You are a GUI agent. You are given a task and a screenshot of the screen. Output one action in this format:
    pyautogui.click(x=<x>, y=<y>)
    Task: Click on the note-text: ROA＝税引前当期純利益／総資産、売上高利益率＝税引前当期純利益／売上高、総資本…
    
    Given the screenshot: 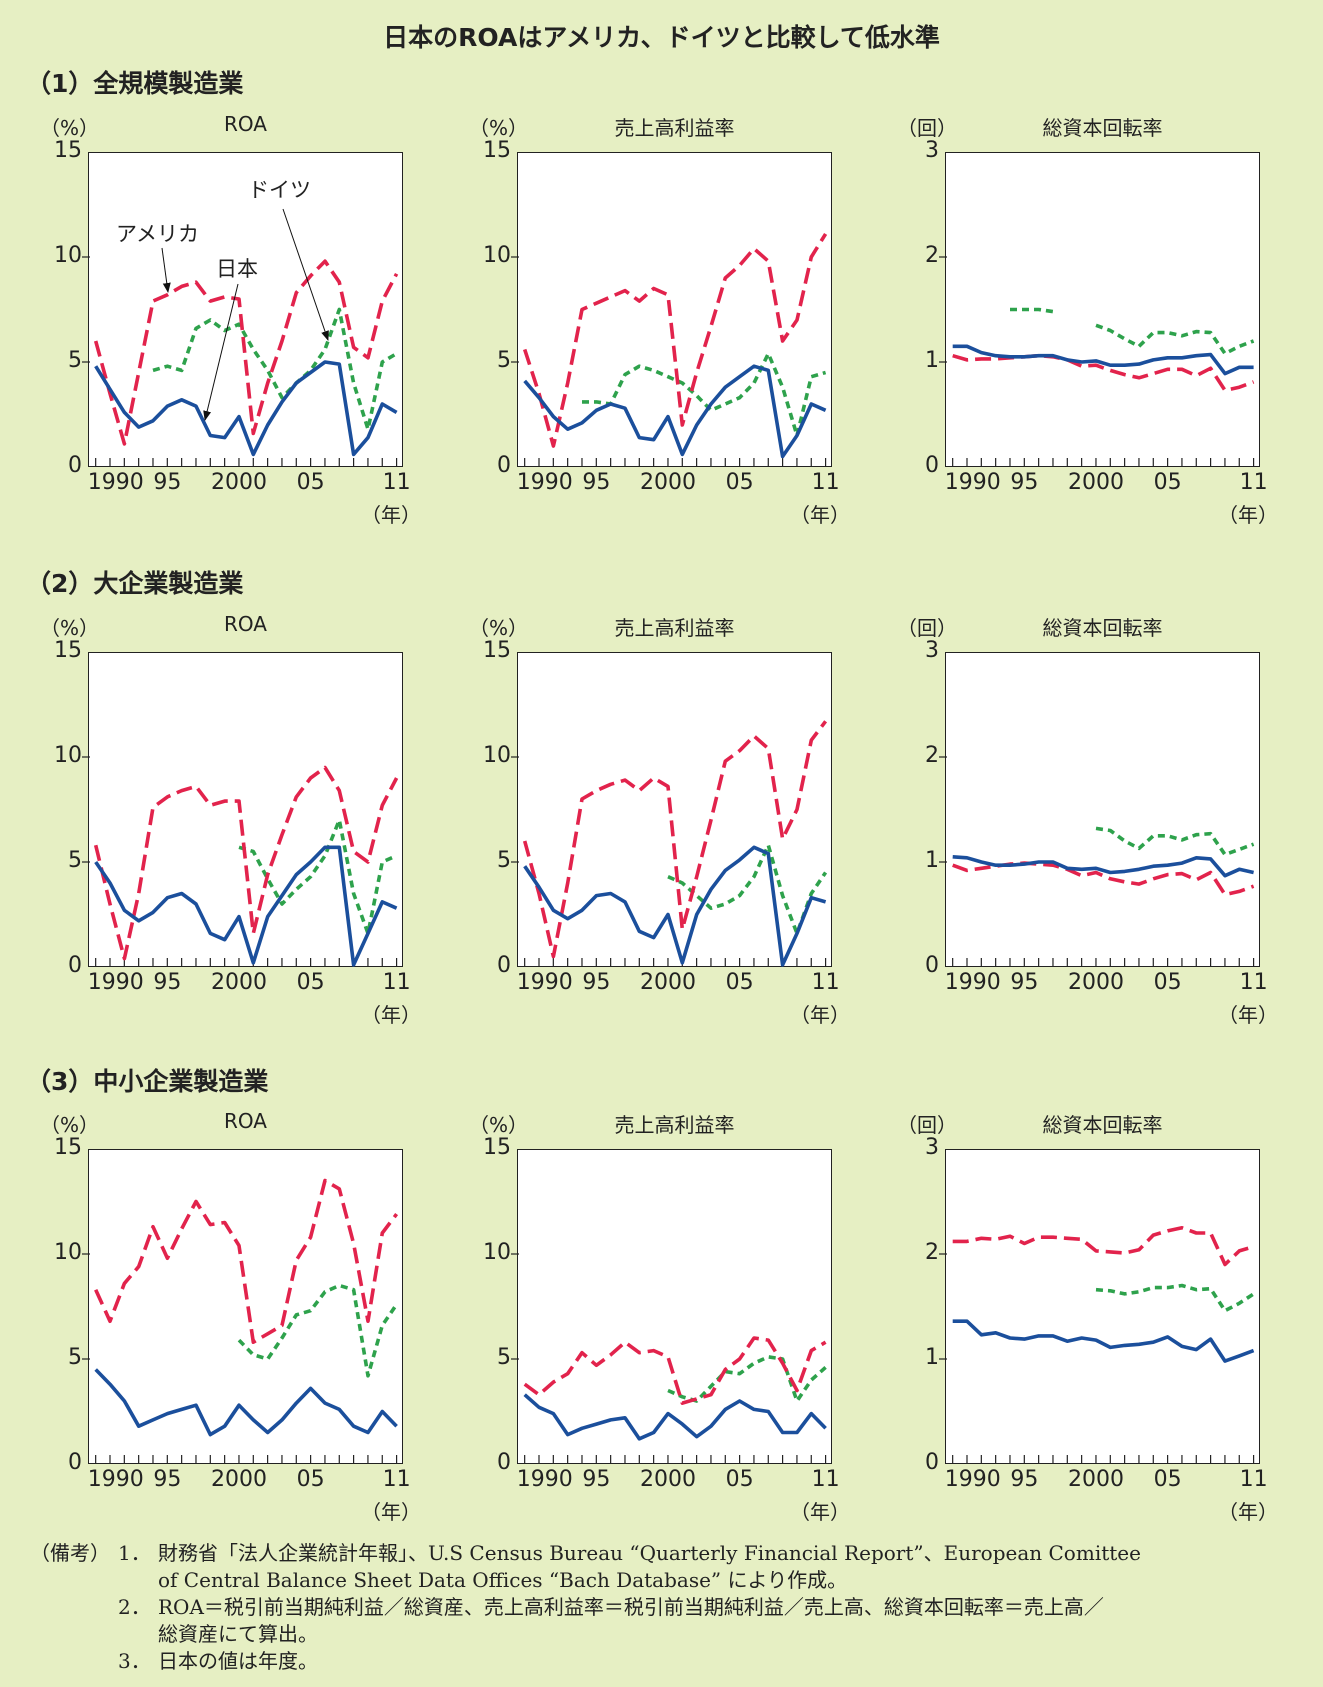 What is the action you would take?
    pyautogui.click(x=631, y=1607)
    